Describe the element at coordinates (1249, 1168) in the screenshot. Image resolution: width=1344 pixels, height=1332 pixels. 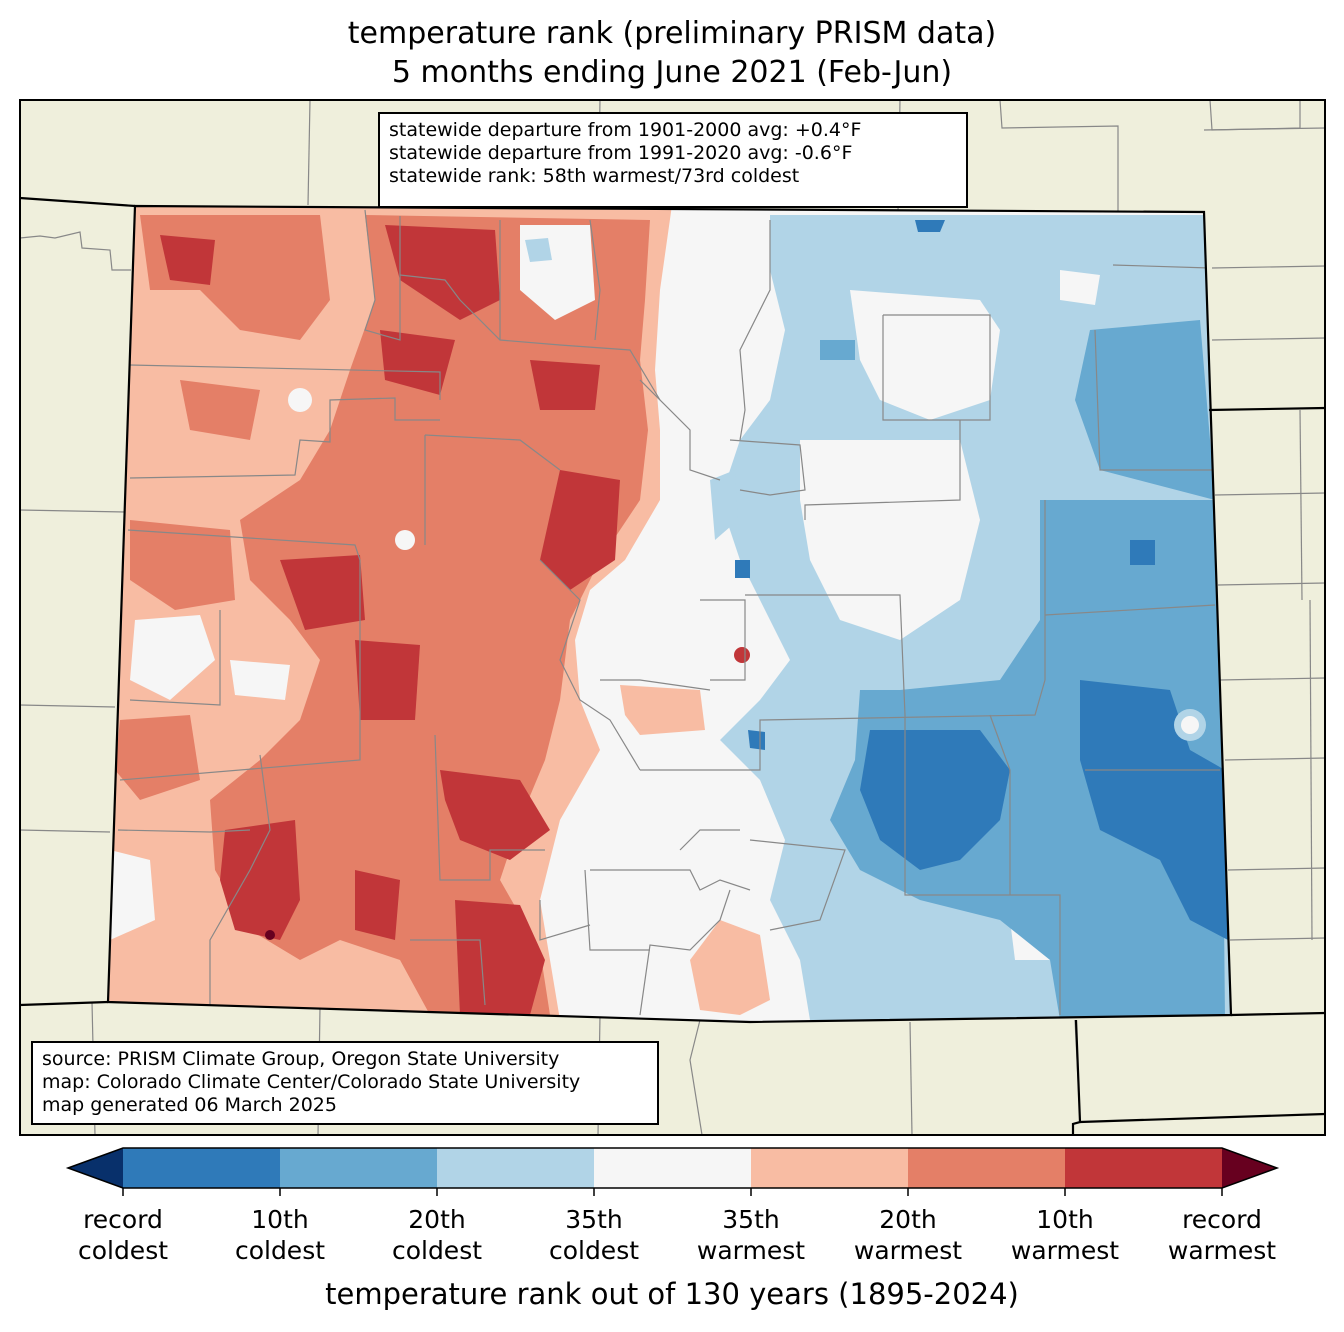
I see `colorbar-extend-warm` at that location.